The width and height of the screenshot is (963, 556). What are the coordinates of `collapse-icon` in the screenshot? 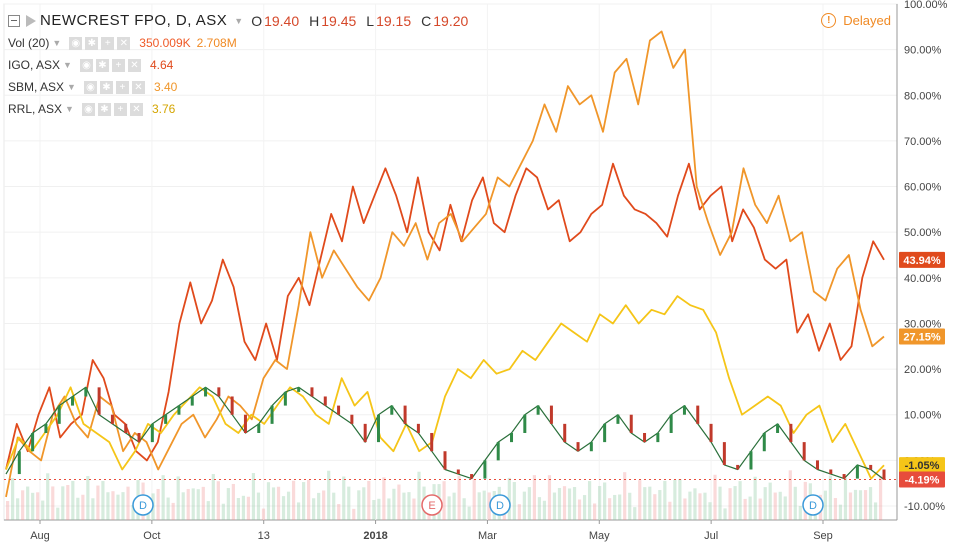 It's located at (14, 21).